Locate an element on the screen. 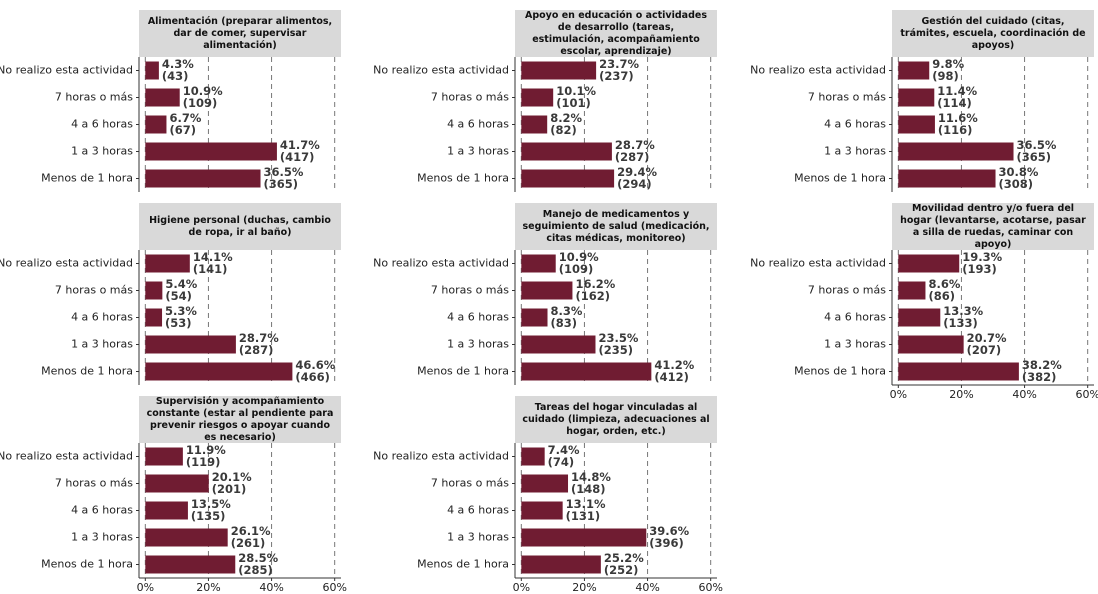 The width and height of the screenshot is (1098, 594). count-label: (135) is located at coordinates (208, 516).